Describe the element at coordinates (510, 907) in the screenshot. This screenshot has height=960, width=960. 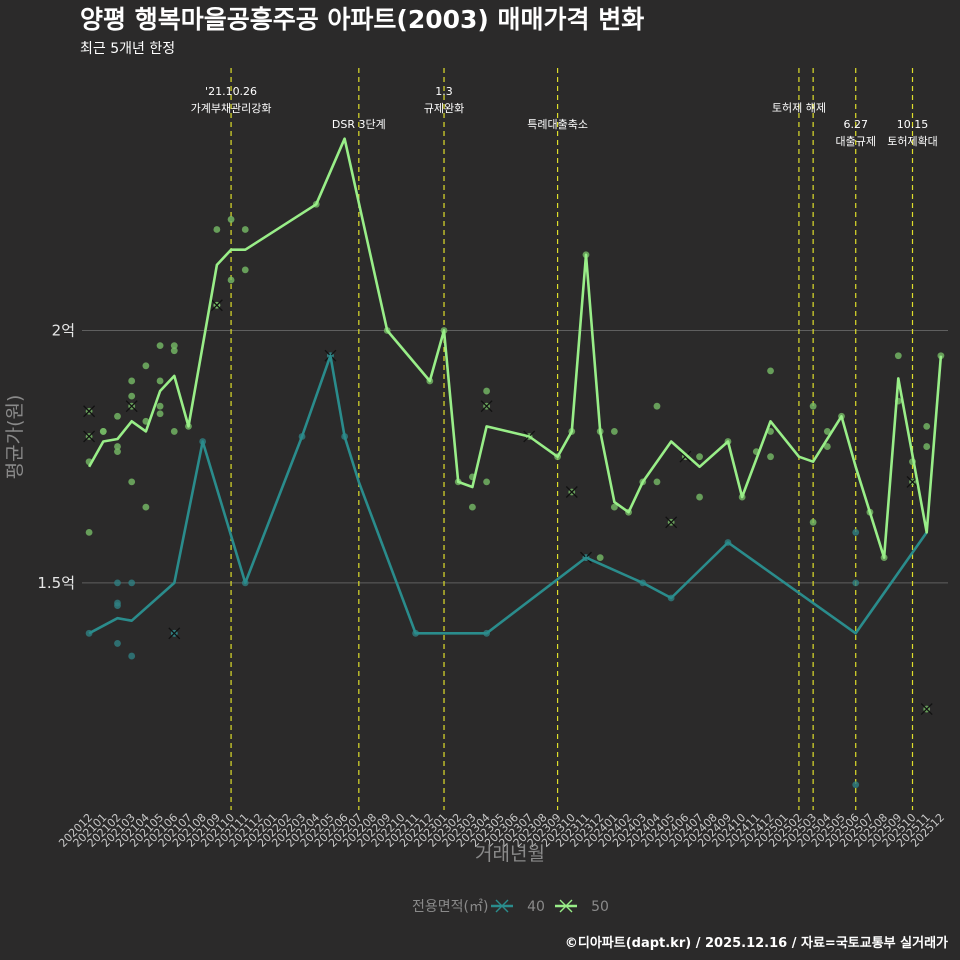
I see `legend: 전용면적(㎡) 40 50` at that location.